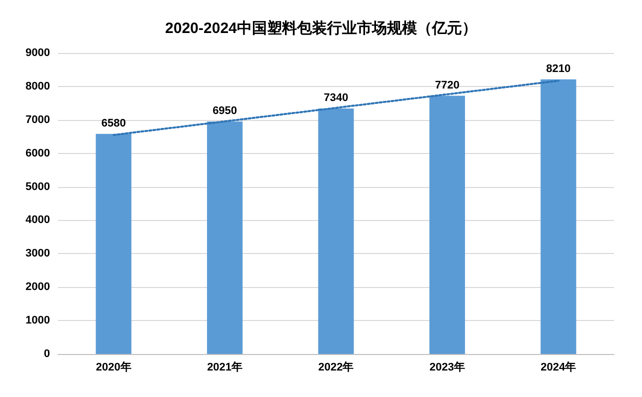 The height and width of the screenshot is (397, 642). Describe the element at coordinates (114, 367) in the screenshot. I see `x-tick-label: 2020年` at that location.